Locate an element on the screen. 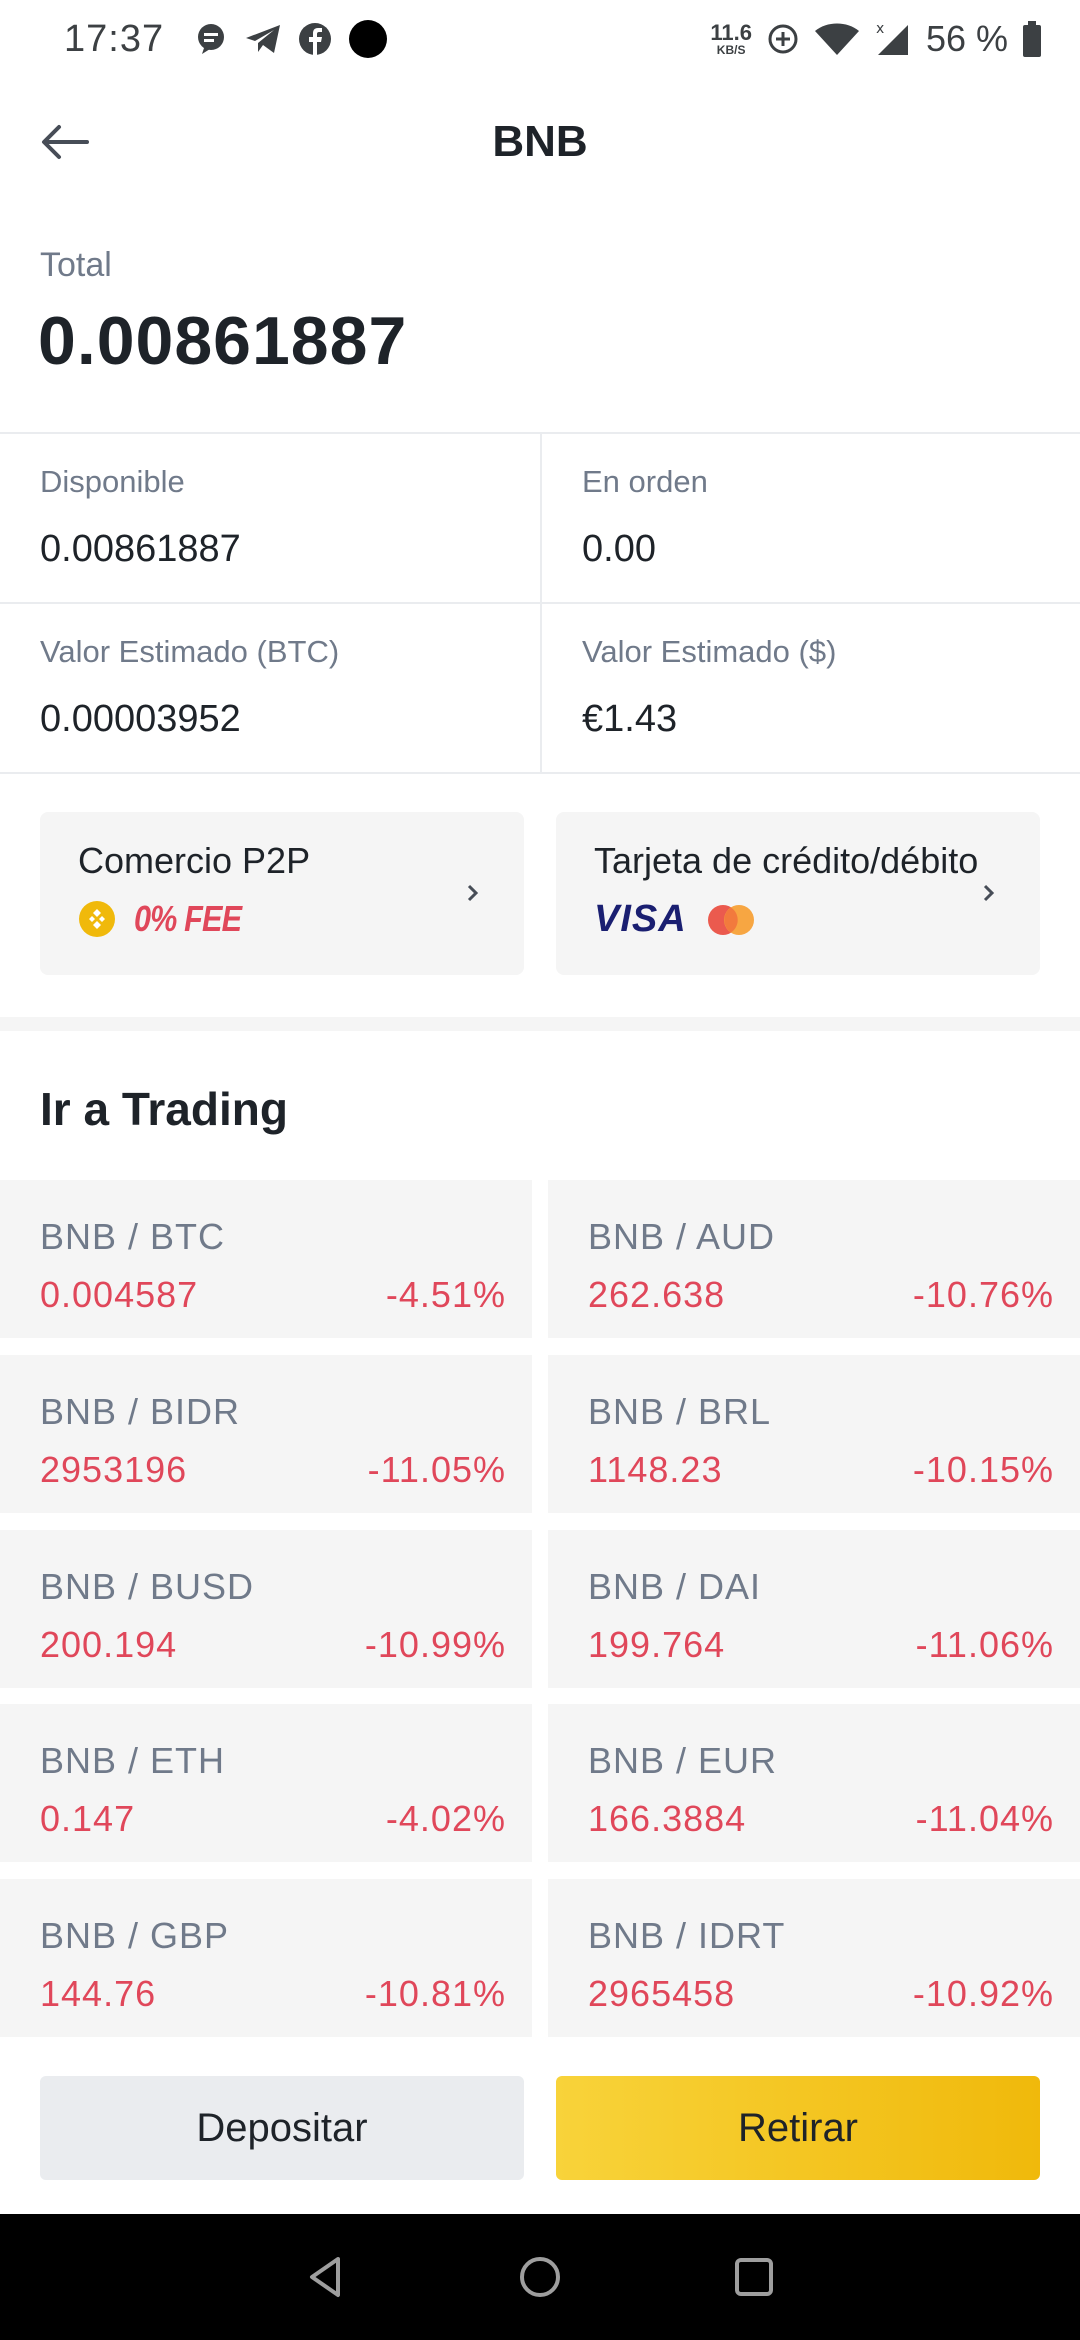  net-speed-value: 11.6 is located at coordinates (731, 32).